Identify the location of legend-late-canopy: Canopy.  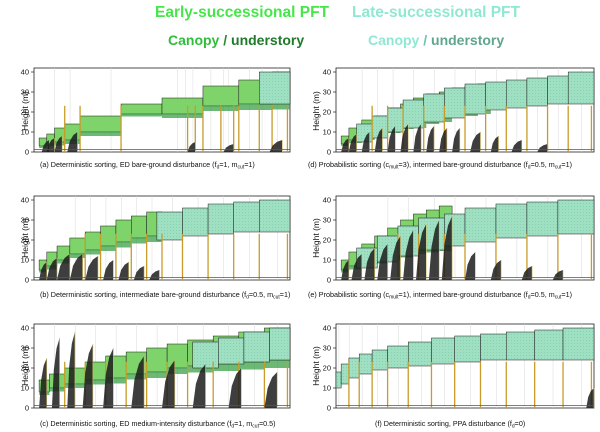
(394, 40).